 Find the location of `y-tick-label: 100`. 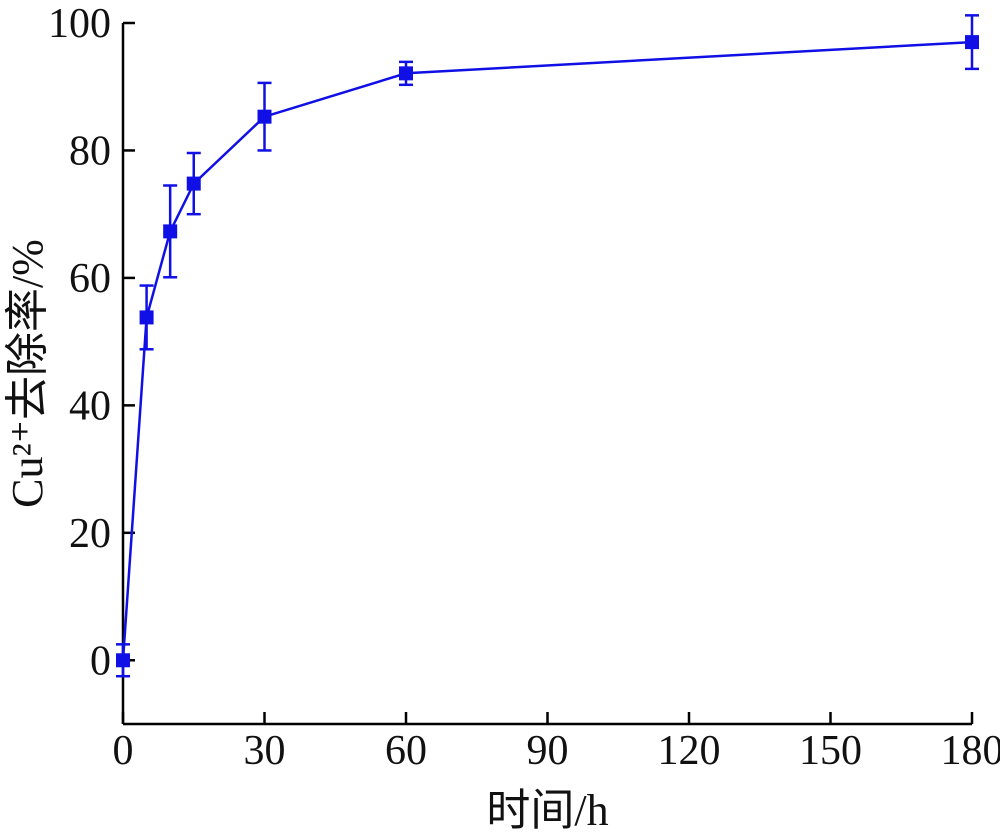

y-tick-label: 100 is located at coordinates (79, 24).